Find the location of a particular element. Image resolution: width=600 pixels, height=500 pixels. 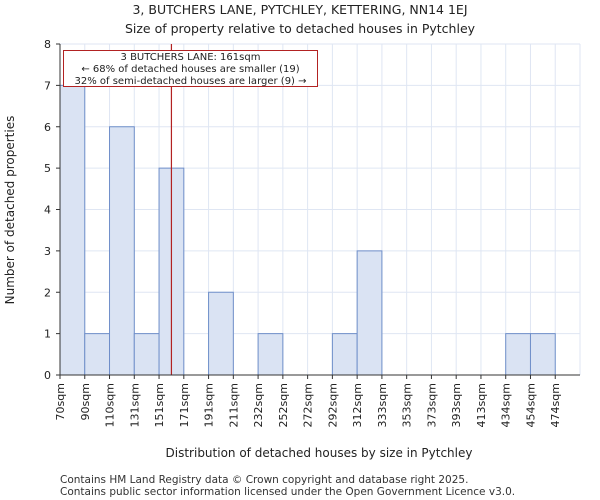

y-tick-label-8: 8 is located at coordinates (47, 44).